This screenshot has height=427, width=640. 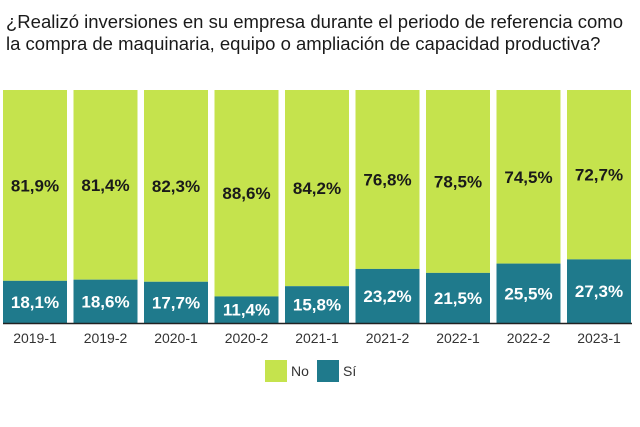 What do you see at coordinates (106, 338) in the screenshot?
I see `x-tick-label-2019-2: 2019-2` at bounding box center [106, 338].